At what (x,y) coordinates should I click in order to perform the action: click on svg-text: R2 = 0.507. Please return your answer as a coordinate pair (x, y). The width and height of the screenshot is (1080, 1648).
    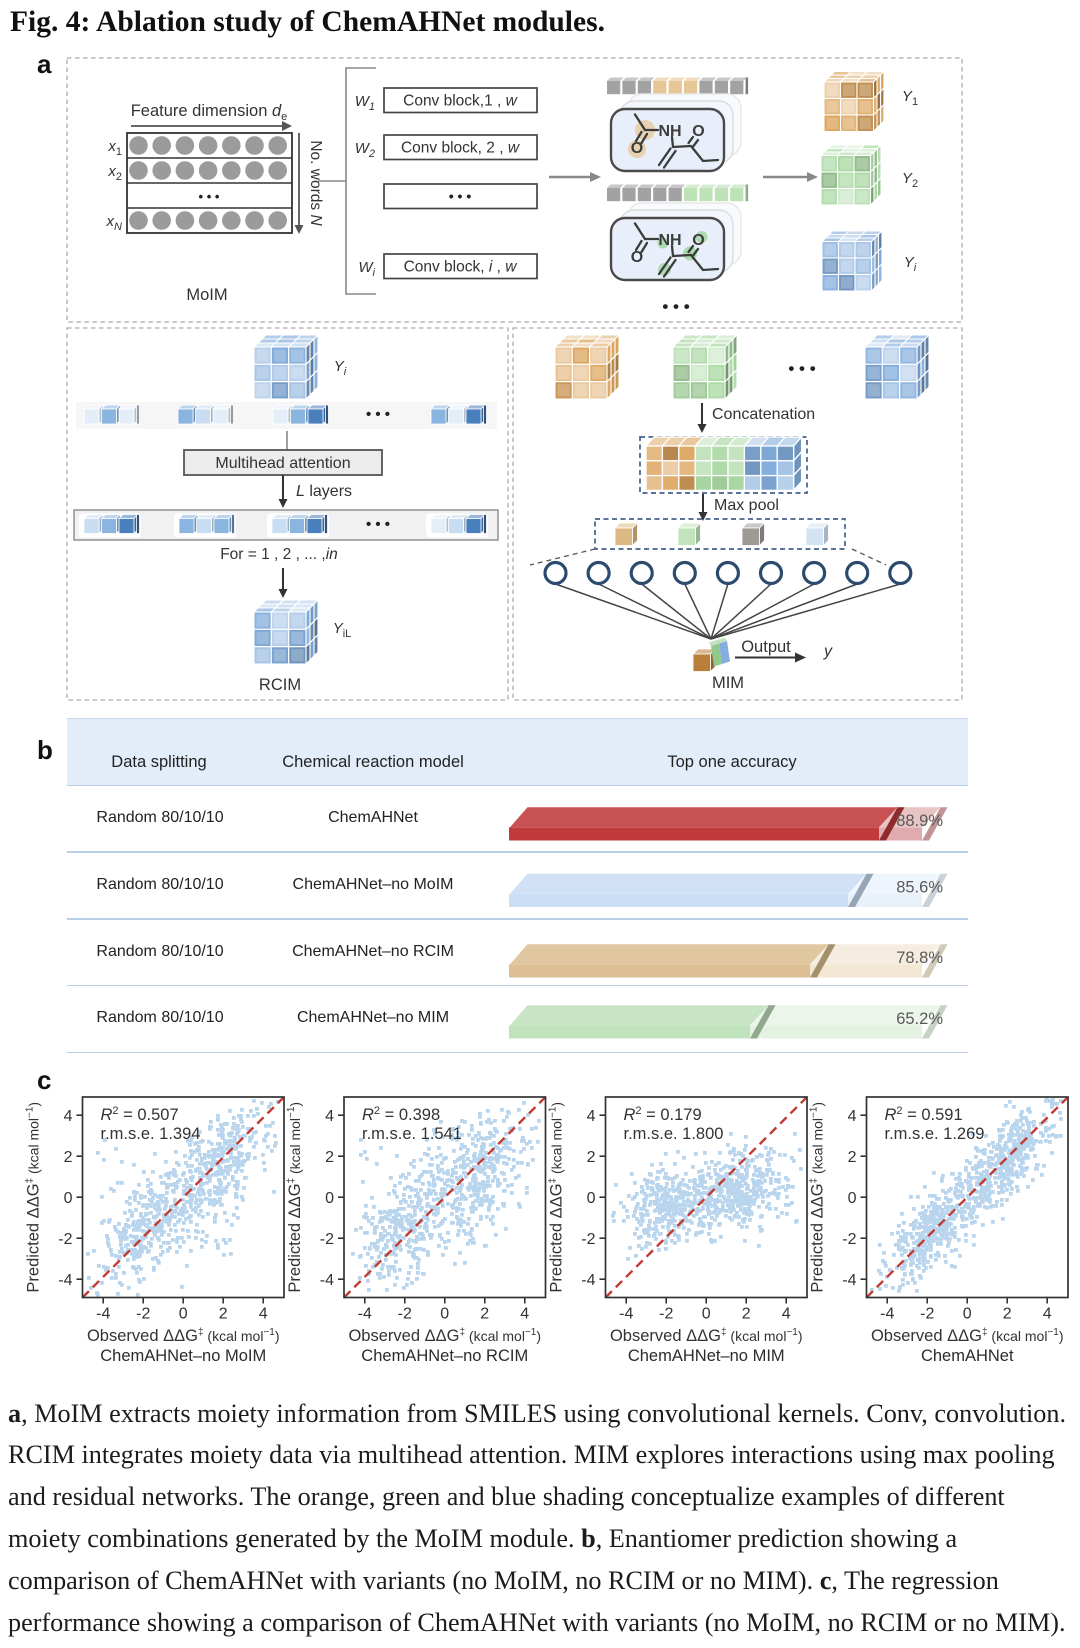
    Looking at the image, I should click on (140, 1114).